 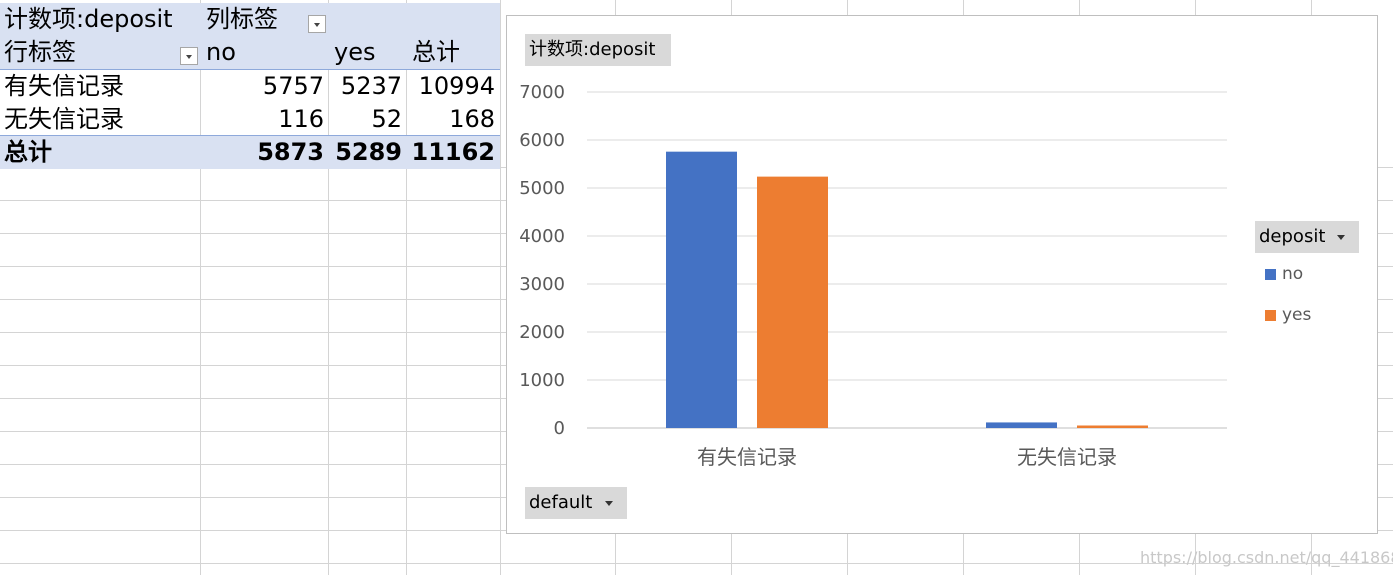 I want to click on grand-total-no: 5873, so click(x=290, y=152).